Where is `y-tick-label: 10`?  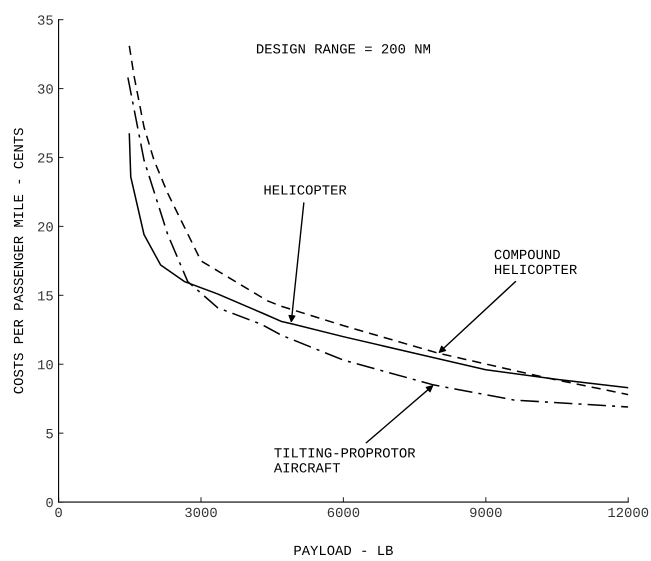 y-tick-label: 10 is located at coordinates (45, 365).